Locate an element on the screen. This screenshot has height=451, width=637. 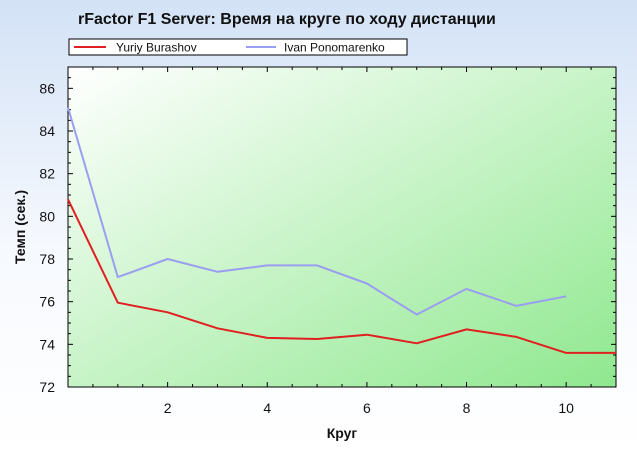
legend-label-burashov: Yuriy Burashov is located at coordinates (156, 48).